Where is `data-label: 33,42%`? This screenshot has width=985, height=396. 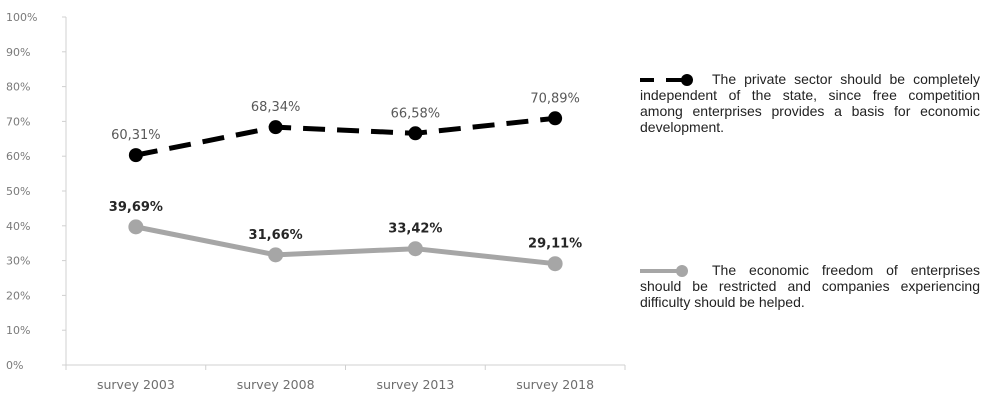 data-label: 33,42% is located at coordinates (415, 229).